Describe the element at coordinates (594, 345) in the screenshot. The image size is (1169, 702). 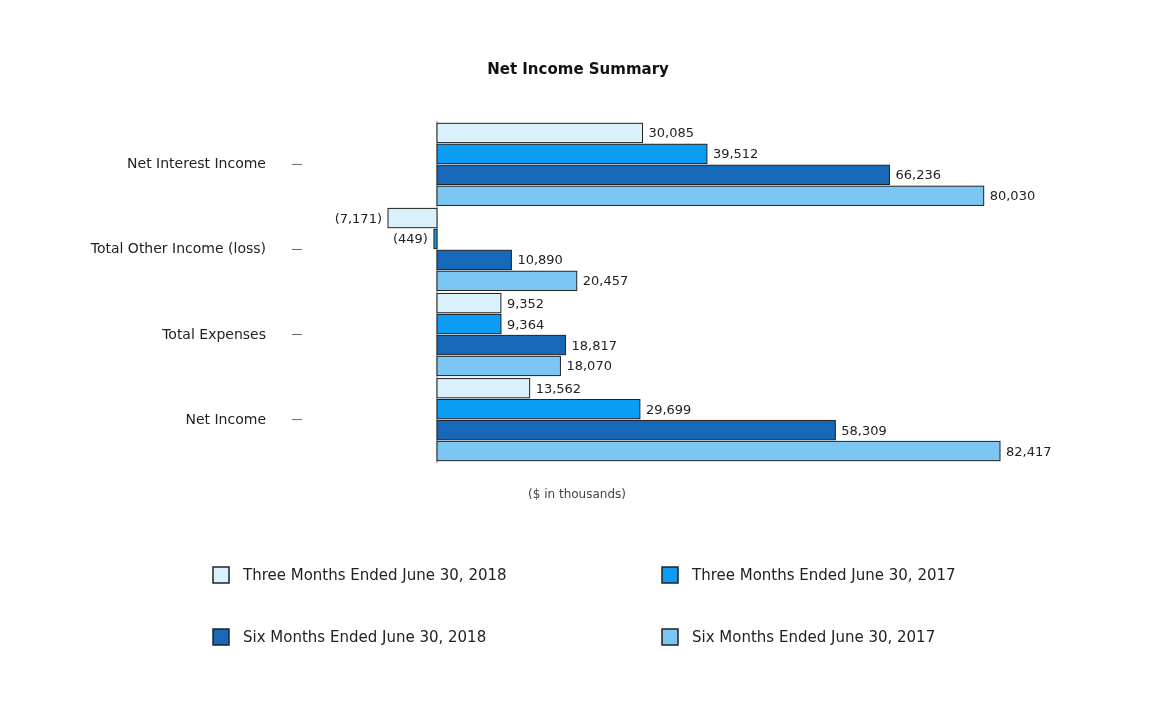
I see `data-label: 18,817` at that location.